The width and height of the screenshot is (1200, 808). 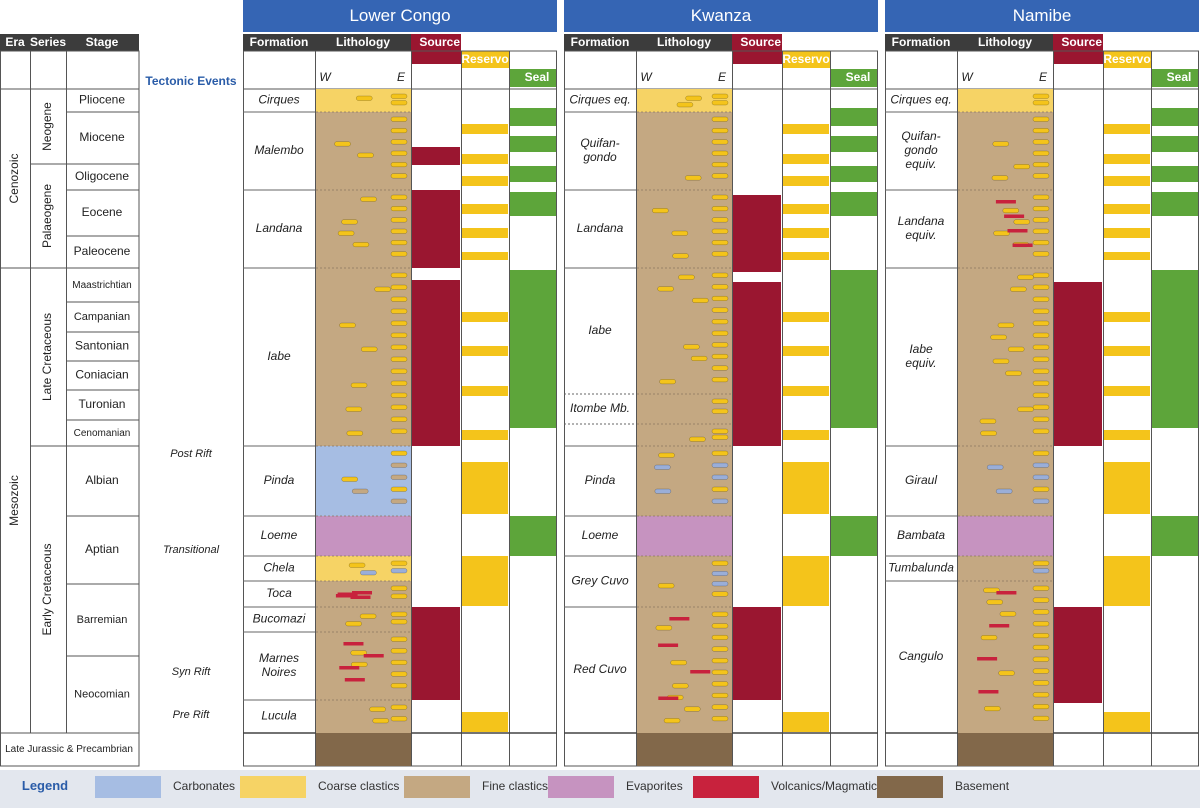 What do you see at coordinates (827, 786) in the screenshot?
I see `legend-item-label: Volcanics/Magmatics` at bounding box center [827, 786].